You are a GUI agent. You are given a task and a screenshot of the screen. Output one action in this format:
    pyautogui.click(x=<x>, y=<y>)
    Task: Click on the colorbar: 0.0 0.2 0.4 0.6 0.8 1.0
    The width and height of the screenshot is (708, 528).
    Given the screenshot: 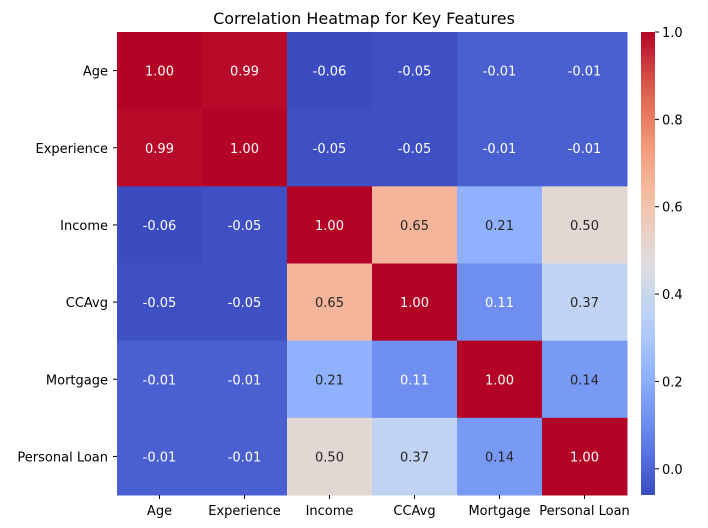 What is the action you would take?
    pyautogui.click(x=662, y=260)
    